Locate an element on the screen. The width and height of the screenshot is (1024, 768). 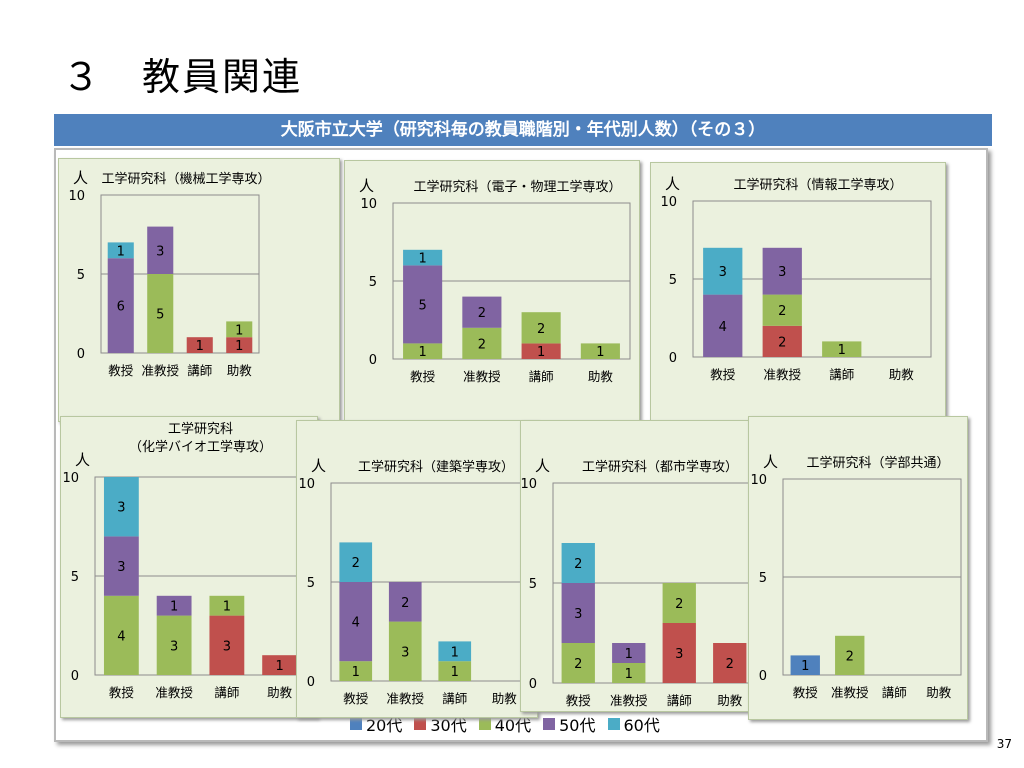
data-label-professor-40s: 2 is located at coordinates (578, 664).